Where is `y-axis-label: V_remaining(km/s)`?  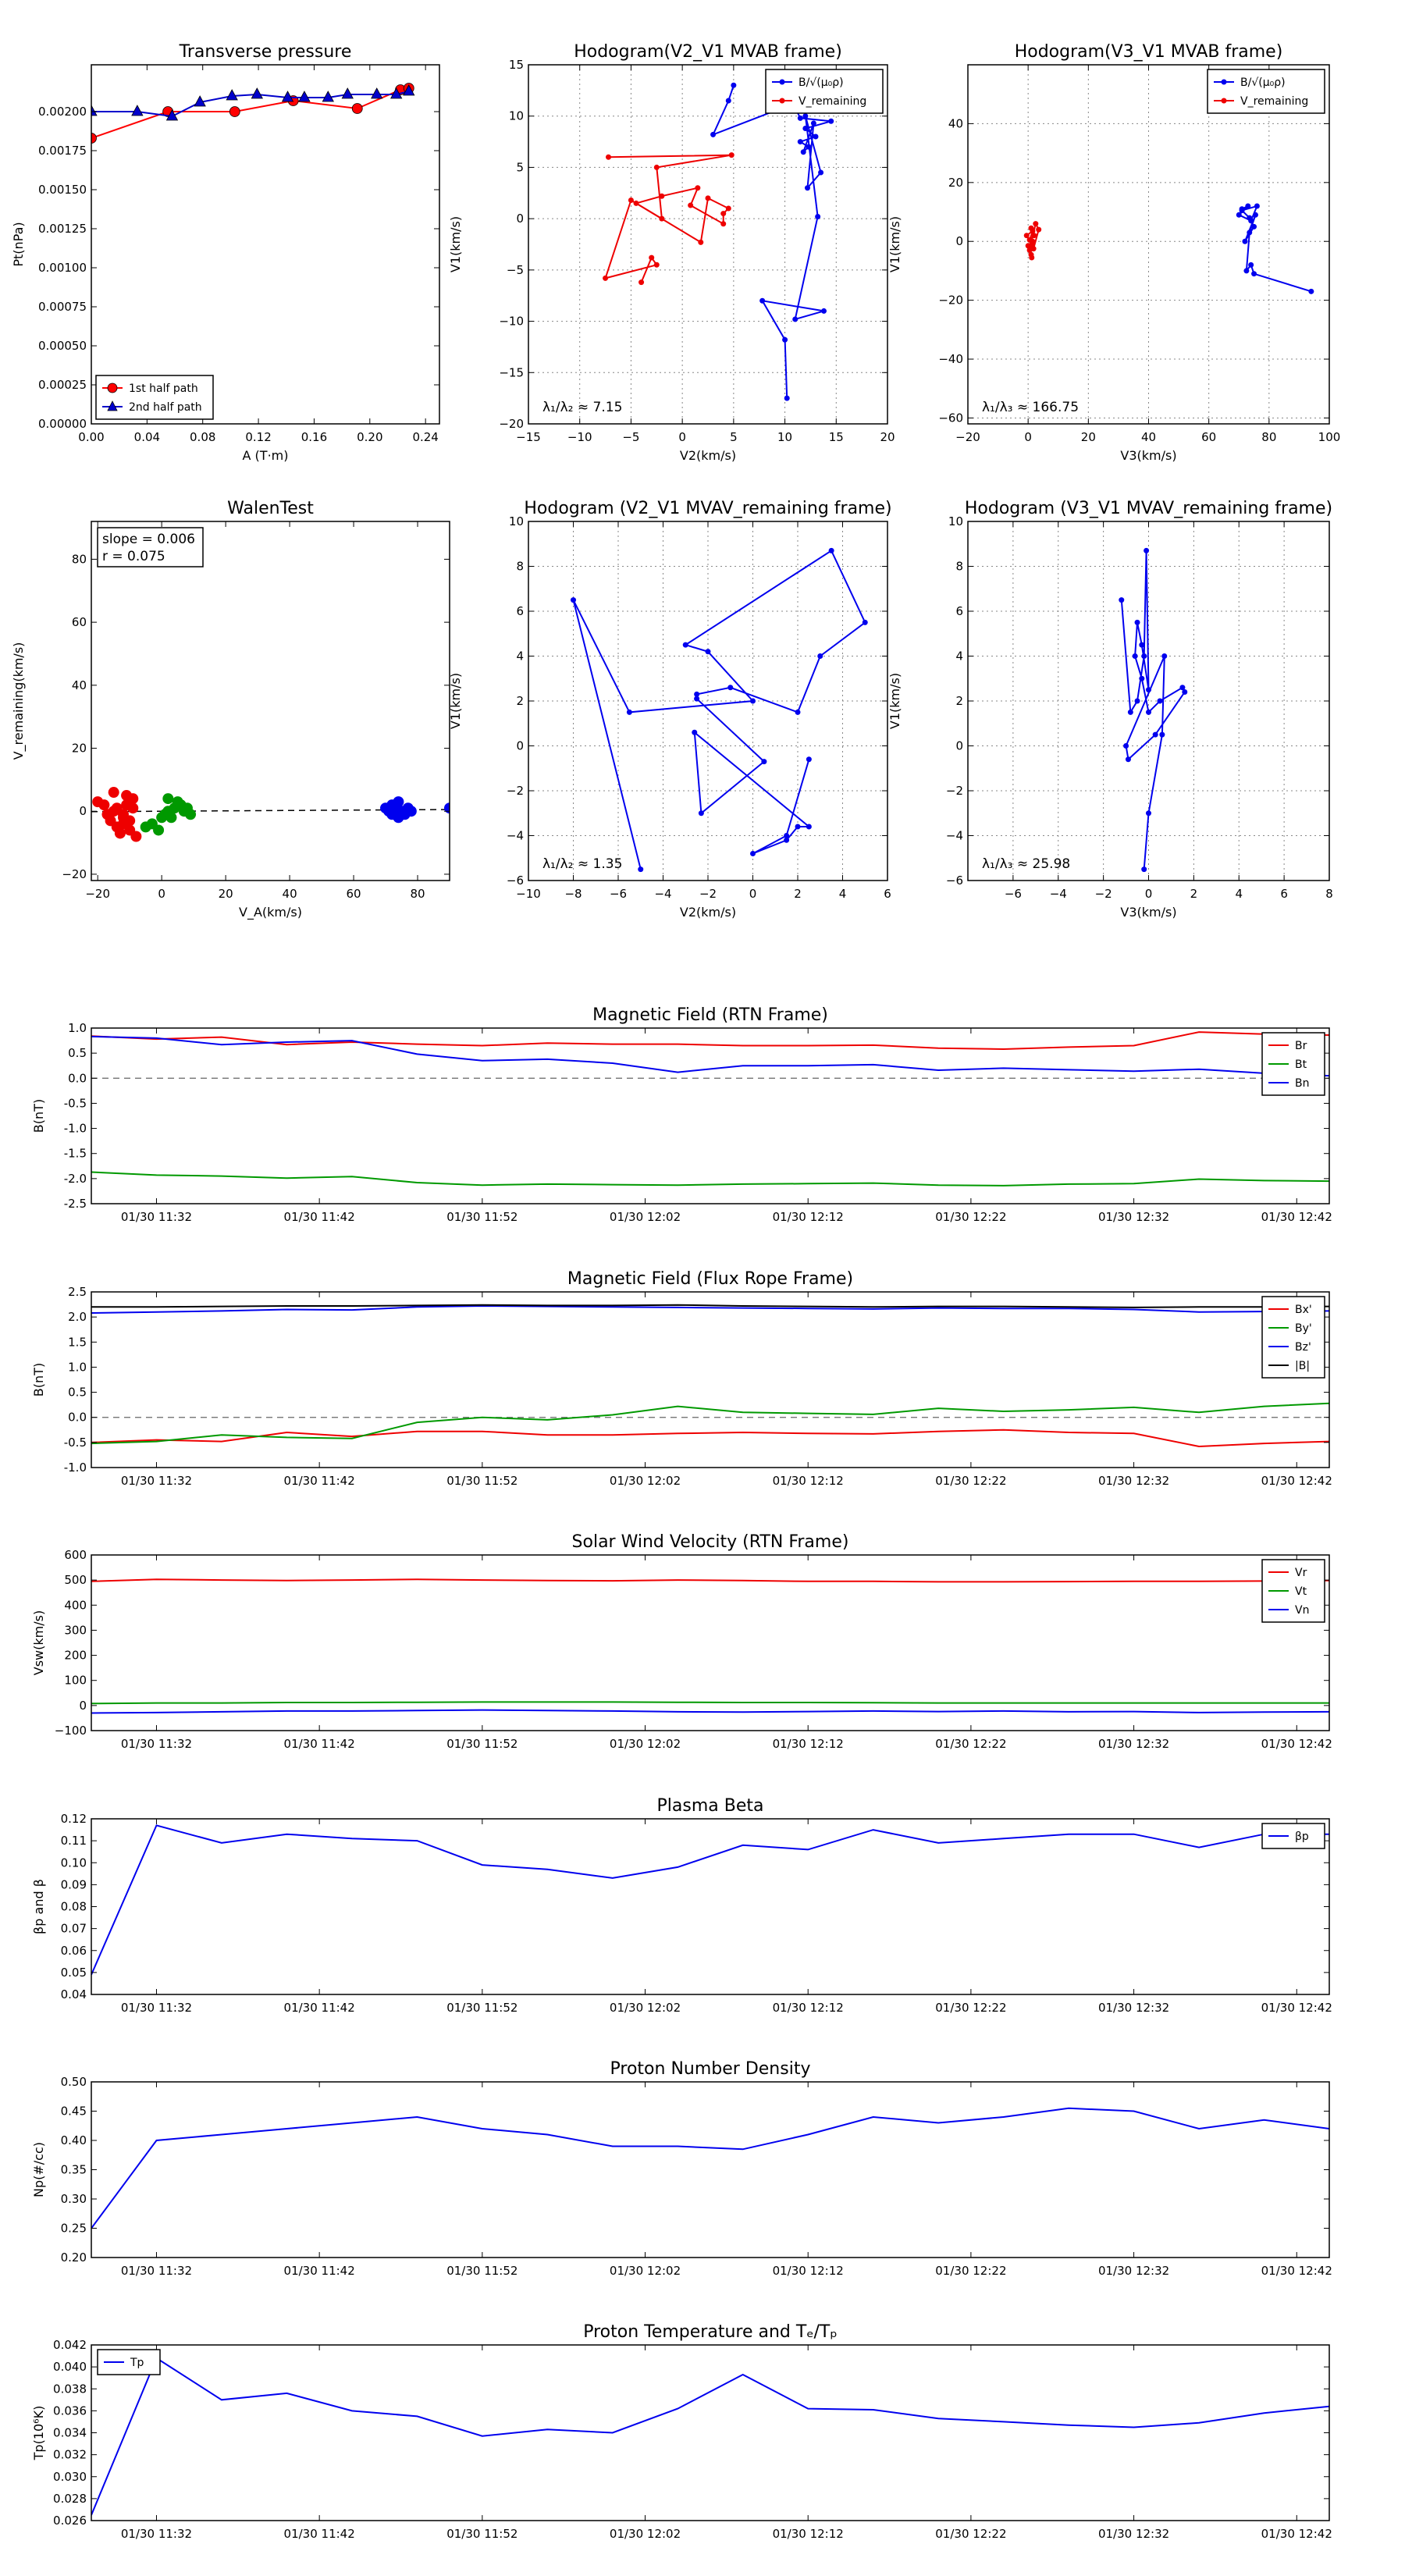
y-axis-label: V_remaining(km/s) is located at coordinates (19, 701).